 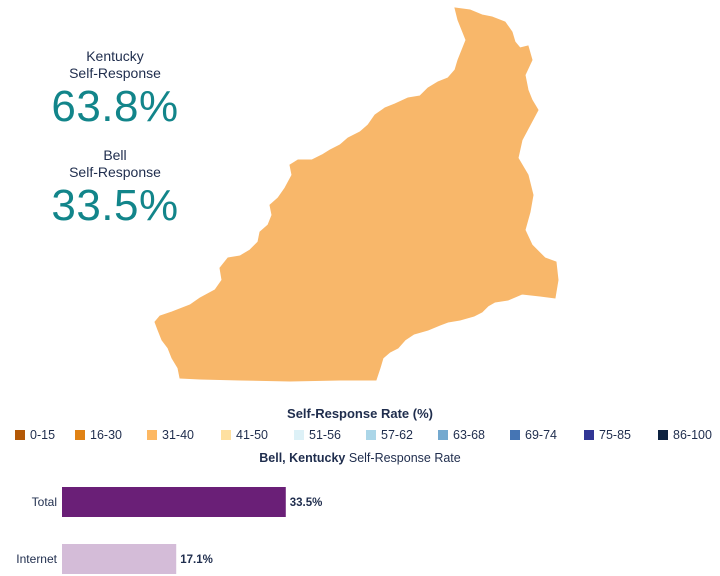 I want to click on state-stat-value: 63.8%, so click(x=115, y=106).